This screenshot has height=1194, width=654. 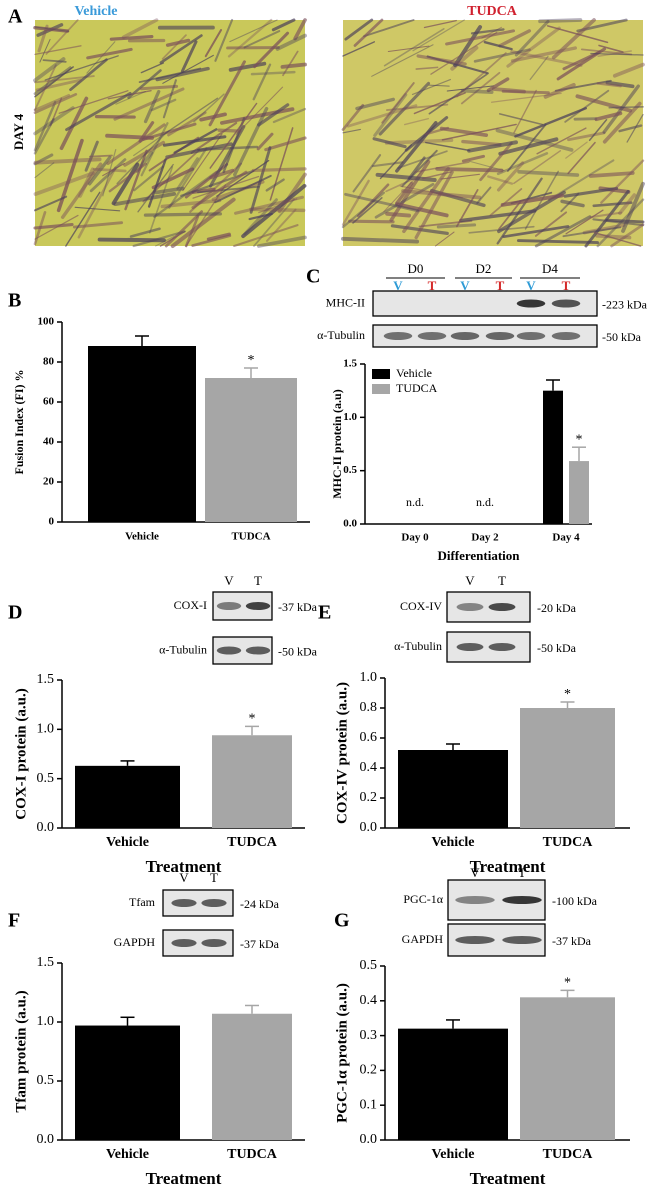 I want to click on blot-box, so click(x=485, y=336).